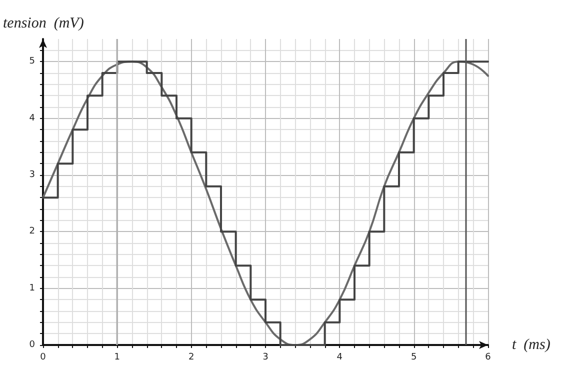 Image resolution: width=571 pixels, height=377 pixels. What do you see at coordinates (32, 231) in the screenshot?
I see `y-tick-label: 2` at bounding box center [32, 231].